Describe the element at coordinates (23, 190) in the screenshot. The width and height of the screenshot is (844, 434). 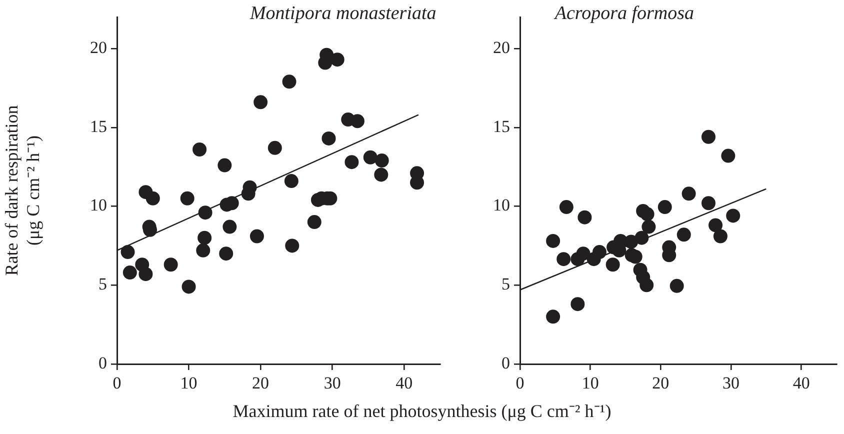
I see `y-axis-title: Rate of dark respiration (μg C cm⁻² h⁻¹)` at that location.